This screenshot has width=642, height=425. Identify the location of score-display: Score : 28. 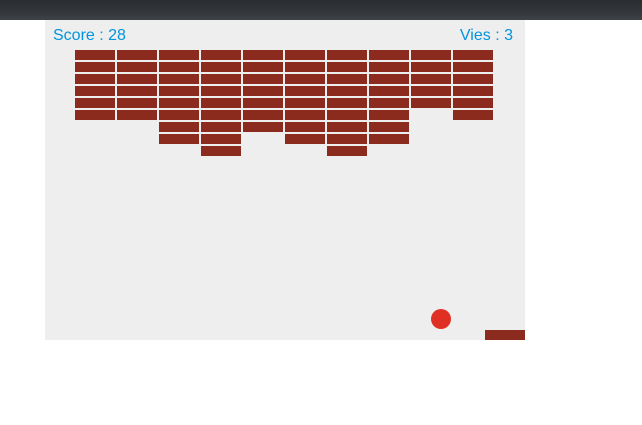
(89, 36).